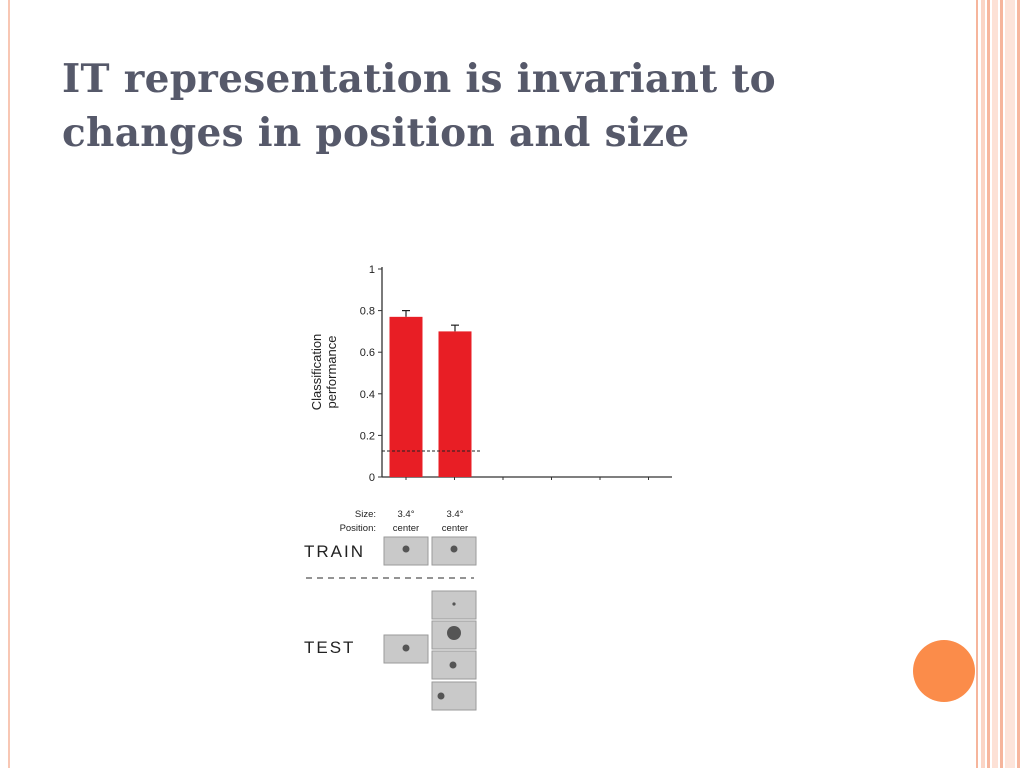 This screenshot has width=1024, height=768. I want to click on train-label: TRAIN, so click(334, 551).